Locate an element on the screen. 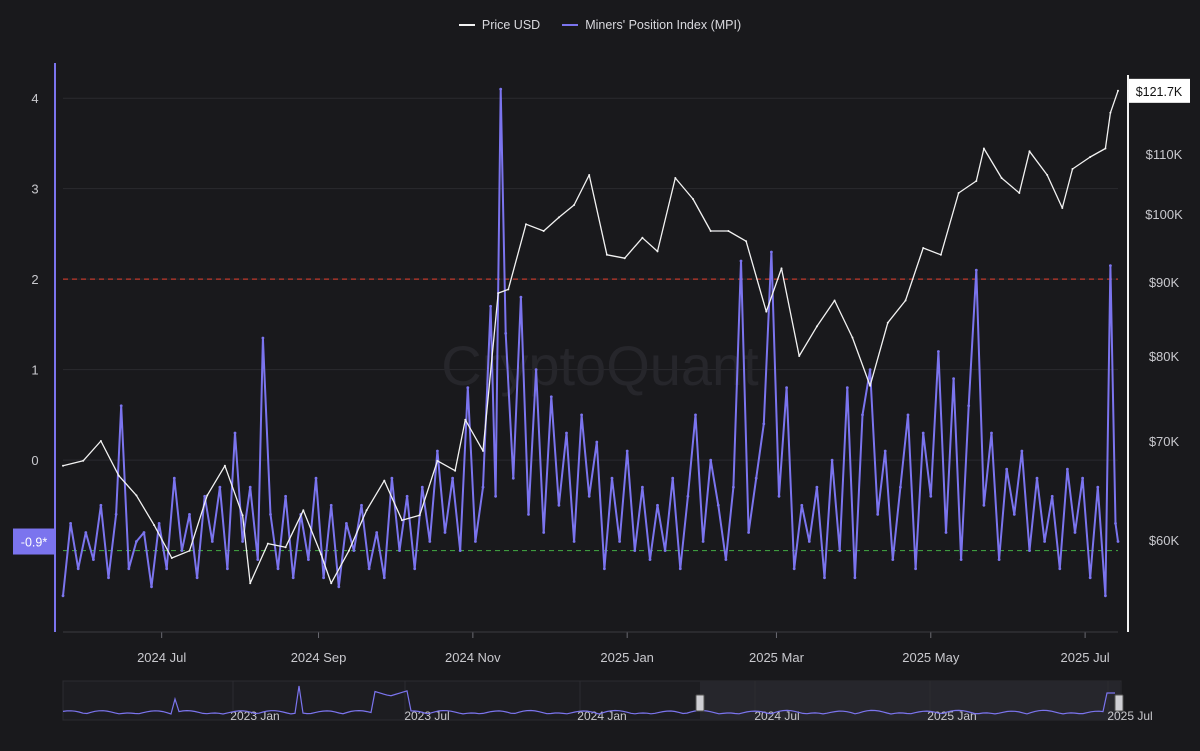 The image size is (1200, 751). legend-item-mpi: Miners' Position Index (MPI) is located at coordinates (651, 25).